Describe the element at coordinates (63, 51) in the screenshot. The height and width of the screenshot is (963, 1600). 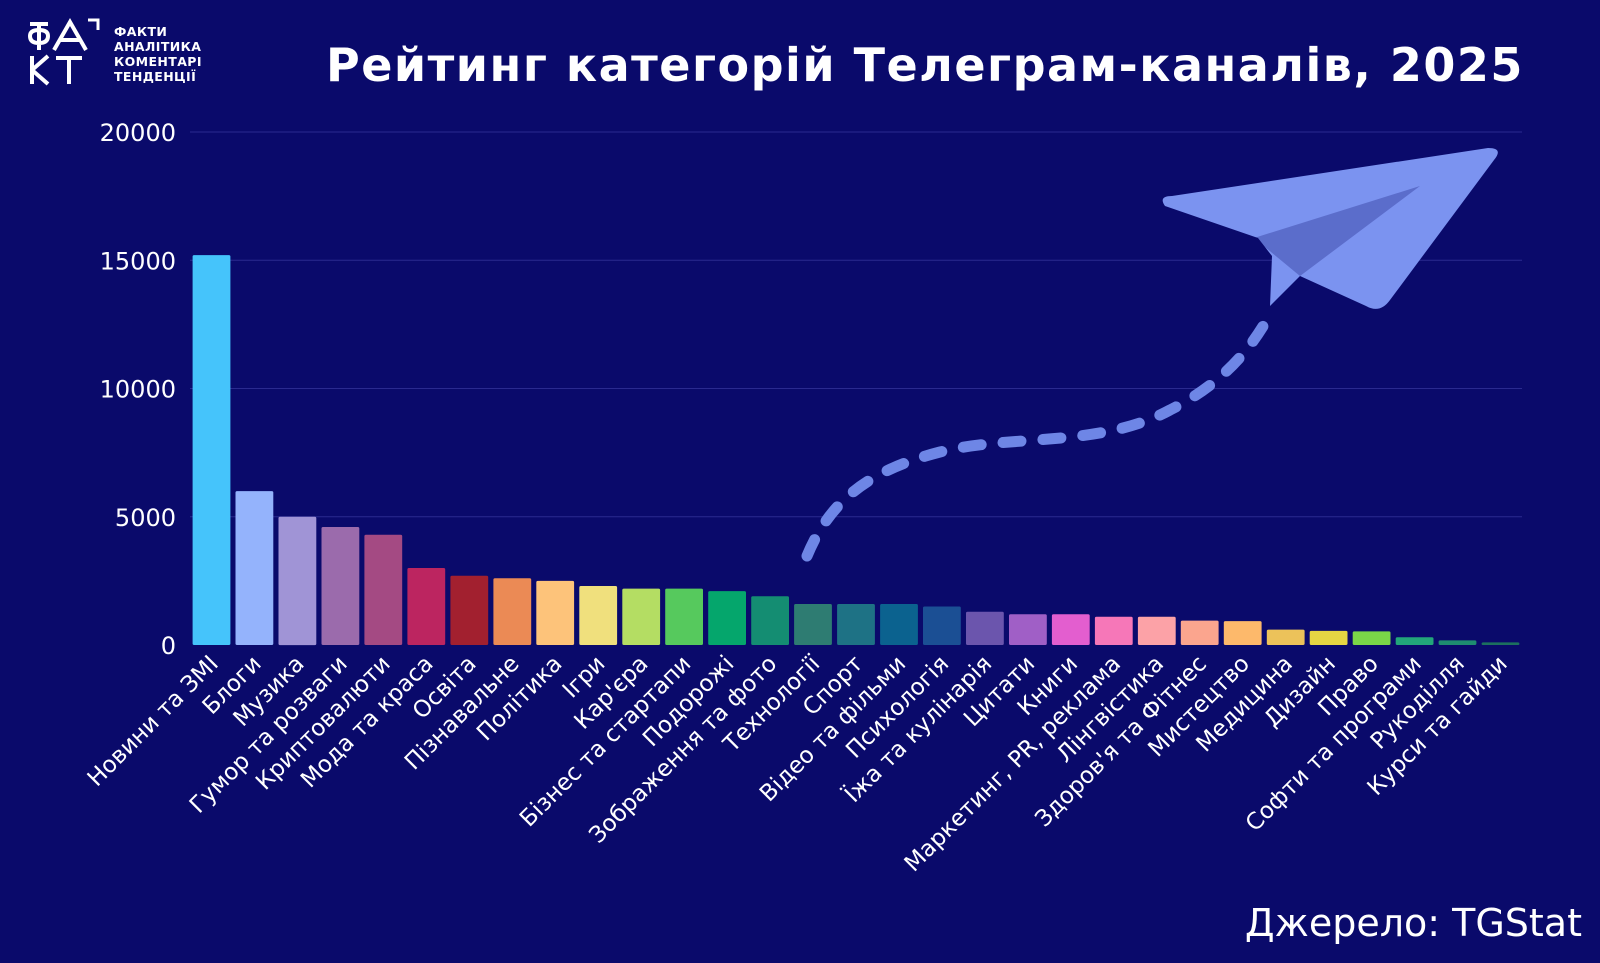
I see `logo-mark-icon` at that location.